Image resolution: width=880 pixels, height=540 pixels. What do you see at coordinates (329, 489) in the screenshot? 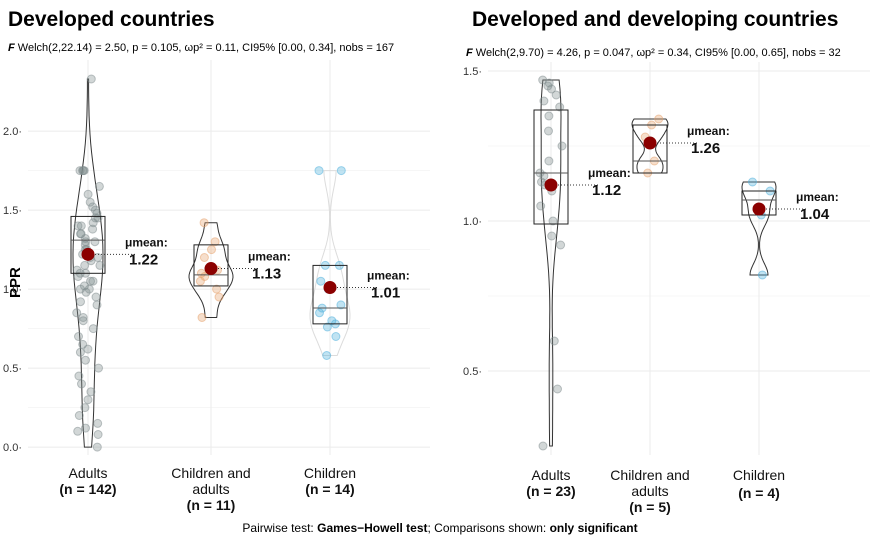
I see `x-category-n-2: (n = 14)` at bounding box center [329, 489].